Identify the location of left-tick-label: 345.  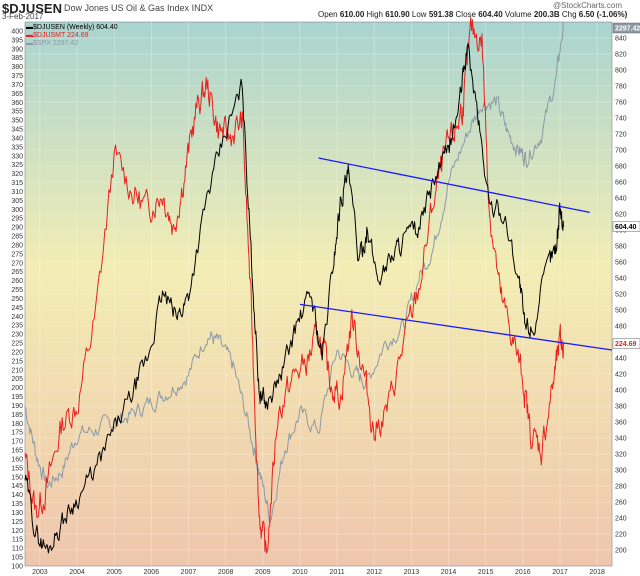
(17, 130).